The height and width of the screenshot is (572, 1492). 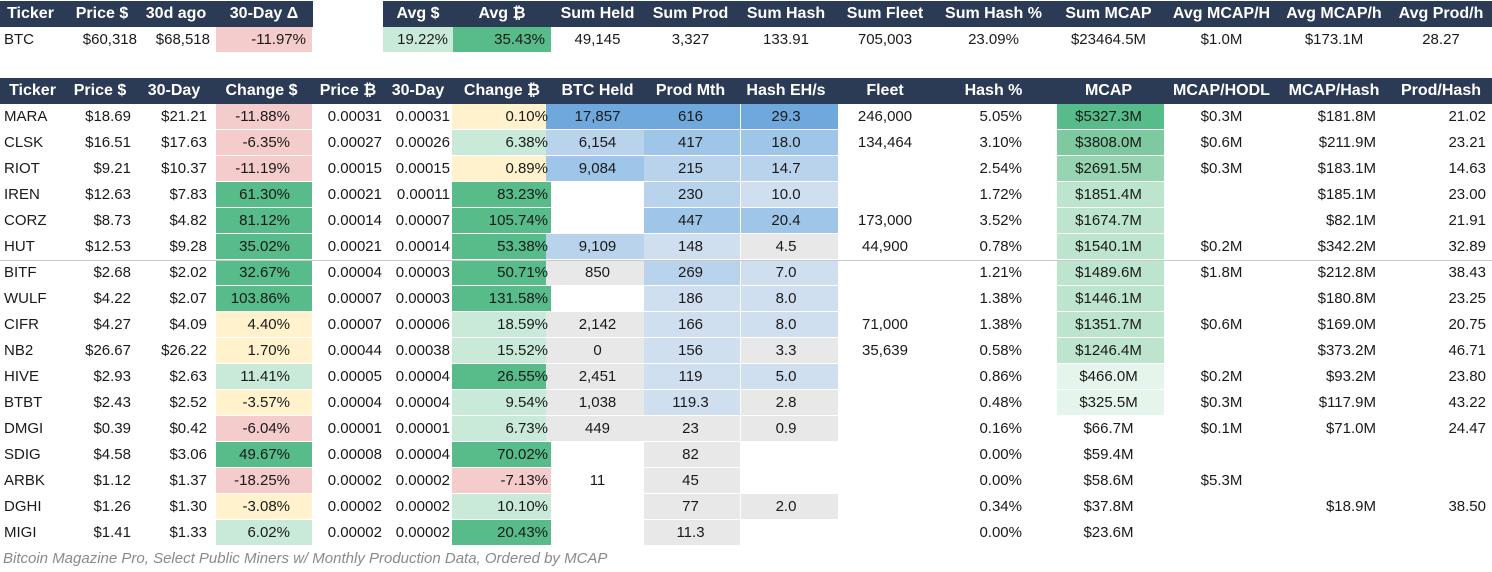 I want to click on table-header-cell: Price $, so click(x=100, y=90).